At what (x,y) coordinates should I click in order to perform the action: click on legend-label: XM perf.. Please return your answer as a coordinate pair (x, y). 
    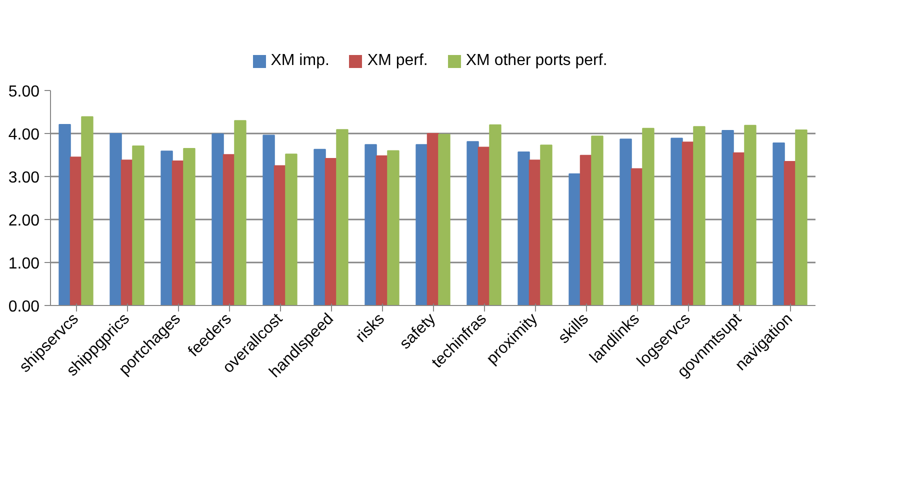
    Looking at the image, I should click on (397, 61).